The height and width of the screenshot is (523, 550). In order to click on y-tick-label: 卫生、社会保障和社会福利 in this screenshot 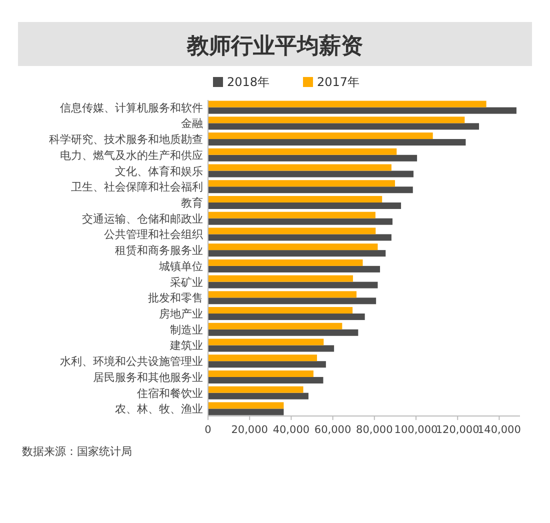, I will do `click(137, 187)`.